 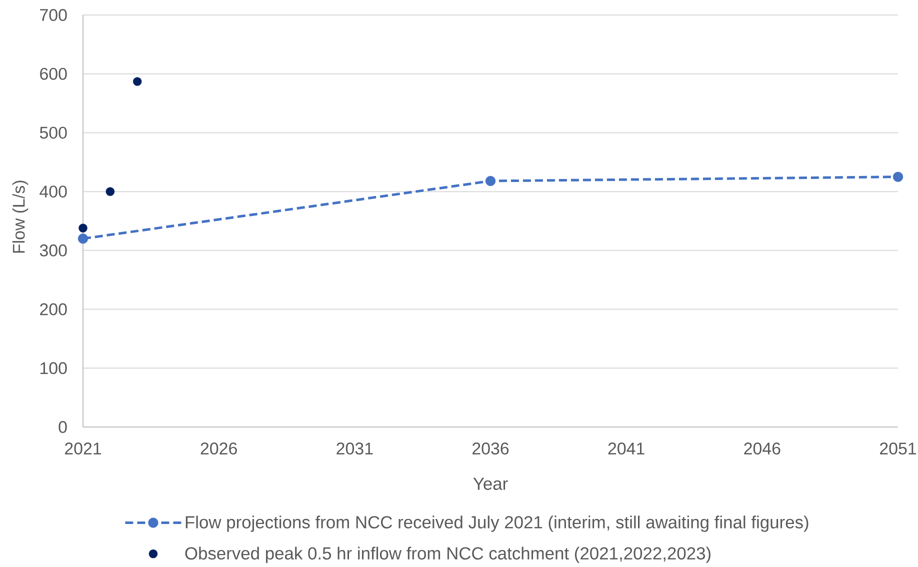 I want to click on x-axis-title: Year, so click(x=490, y=484).